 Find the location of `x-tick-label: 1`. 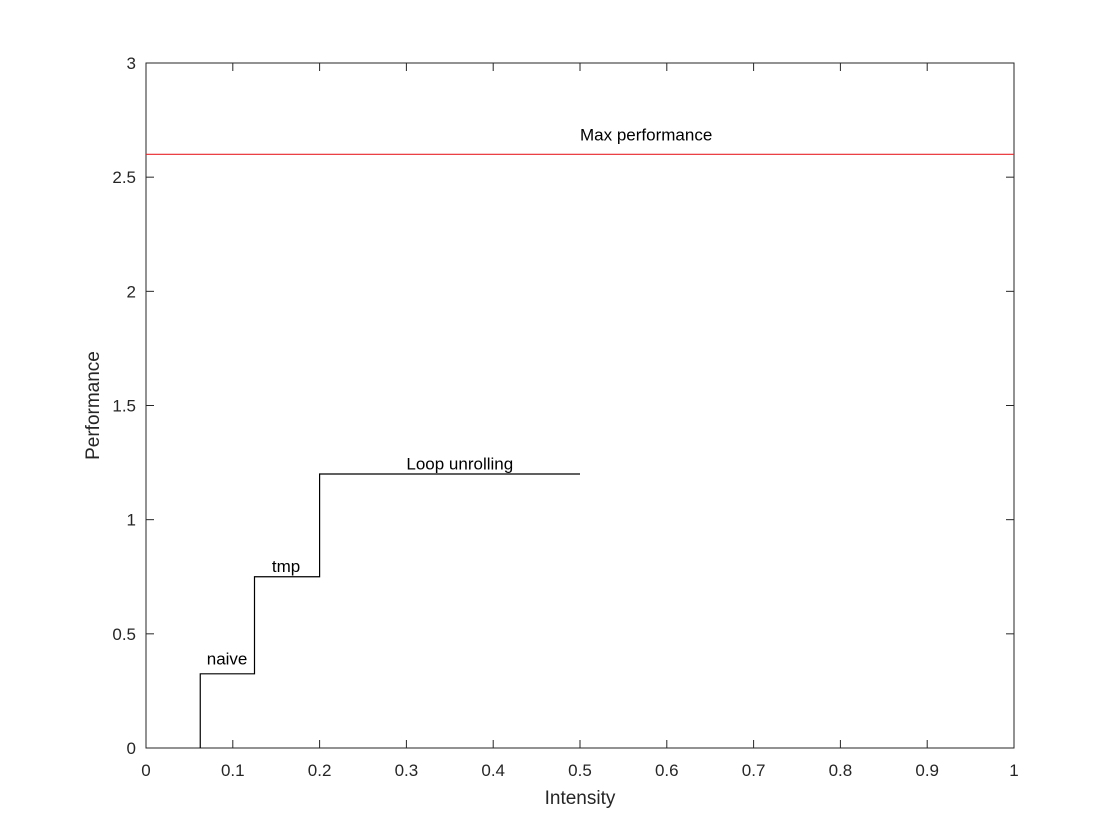

x-tick-label: 1 is located at coordinates (1013, 770).